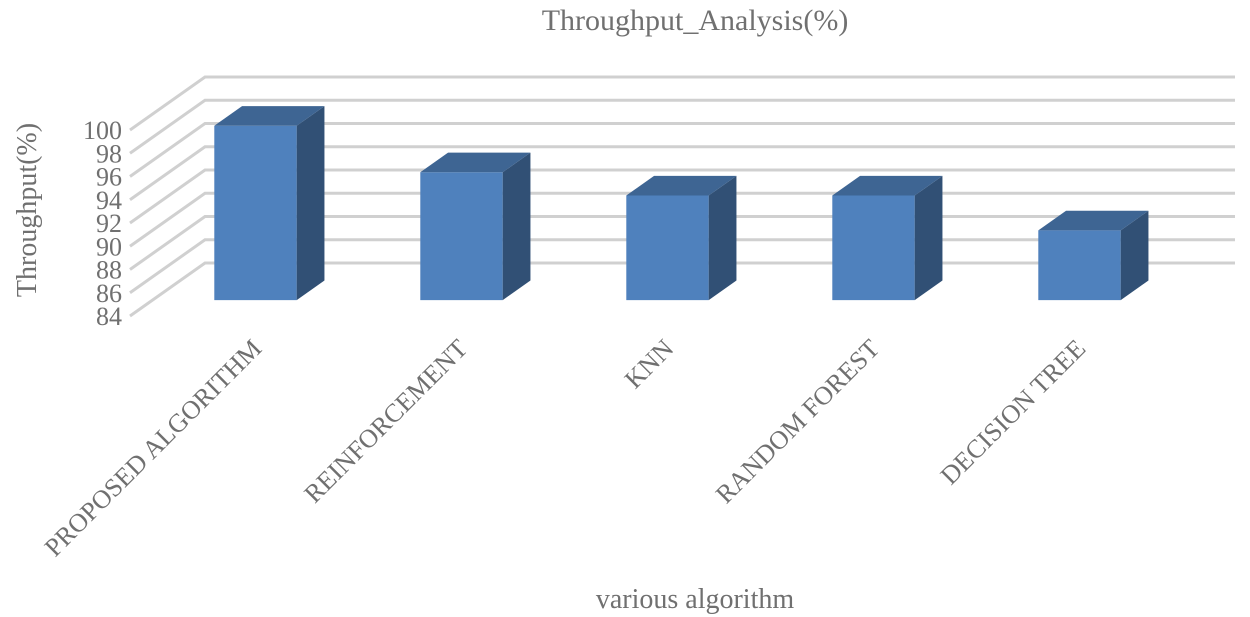 This screenshot has width=1250, height=617. I want to click on x-tick-label: RANDOM FOREST, so click(797, 421).